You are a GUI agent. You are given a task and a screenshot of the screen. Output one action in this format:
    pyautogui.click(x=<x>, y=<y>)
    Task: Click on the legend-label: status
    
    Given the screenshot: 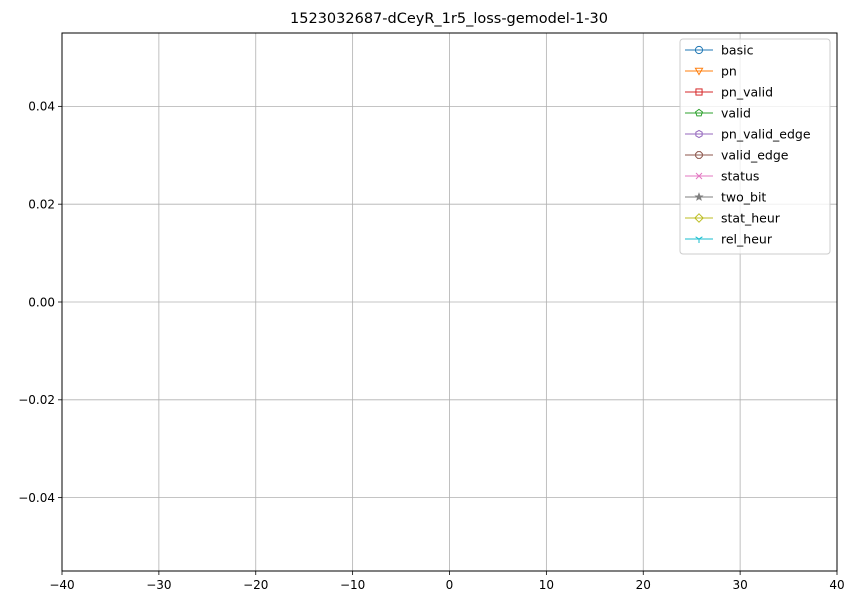 What is the action you would take?
    pyautogui.click(x=740, y=176)
    